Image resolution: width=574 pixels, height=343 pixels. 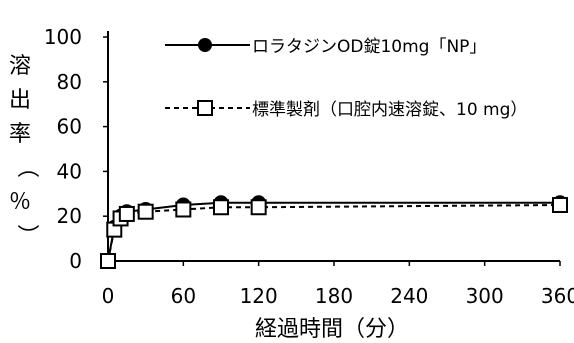 What do you see at coordinates (557, 296) in the screenshot?
I see `x-tick-label: 360` at bounding box center [557, 296].